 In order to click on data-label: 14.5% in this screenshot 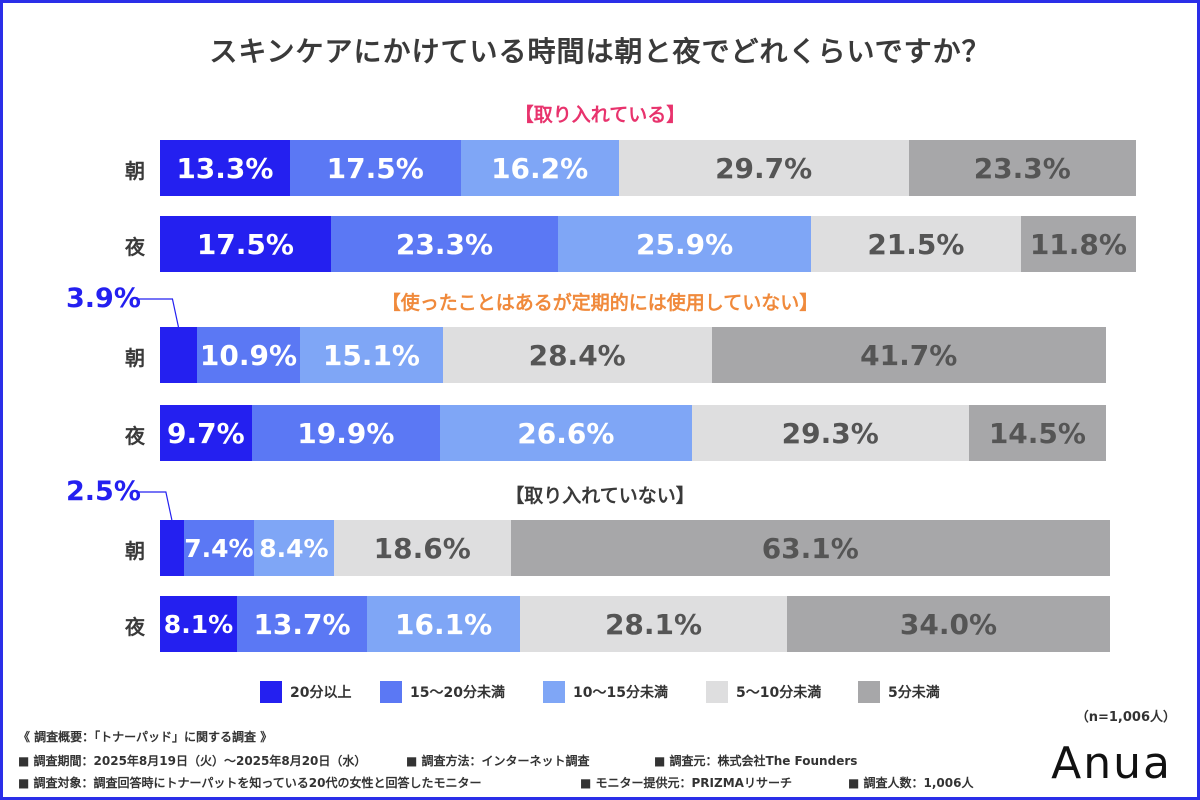, I will do `click(1037, 433)`.